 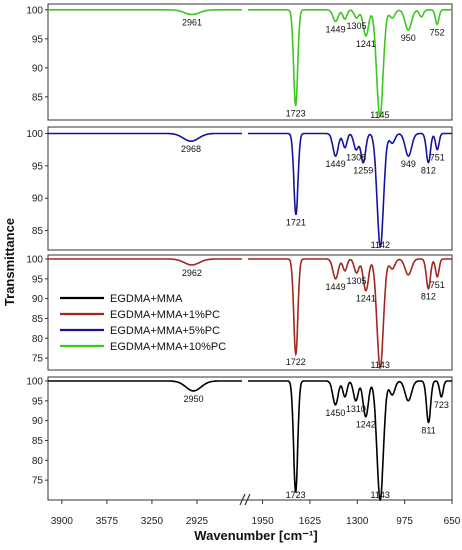 What do you see at coordinates (366, 425) in the screenshot?
I see `peak-label: 1242` at bounding box center [366, 425].